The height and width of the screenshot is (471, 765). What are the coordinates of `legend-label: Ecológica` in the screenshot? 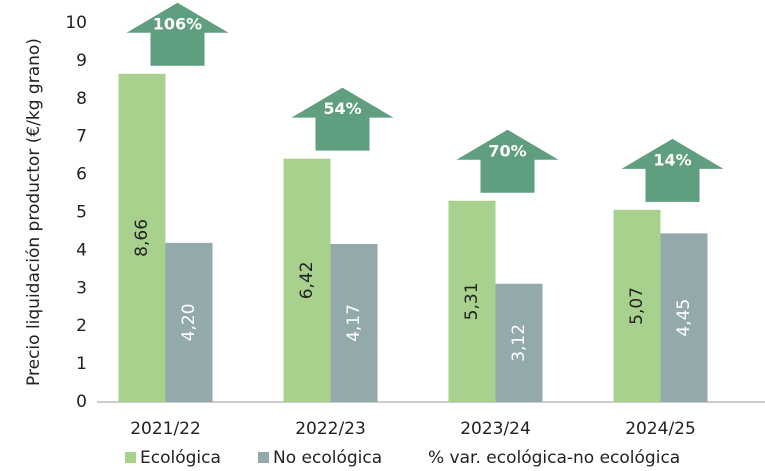 It's located at (180, 458).